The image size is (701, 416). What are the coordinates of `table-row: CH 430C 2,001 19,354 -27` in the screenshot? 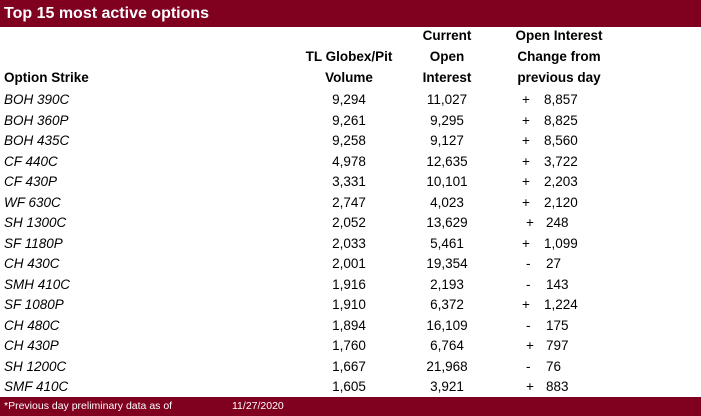 It's located at (350, 264).